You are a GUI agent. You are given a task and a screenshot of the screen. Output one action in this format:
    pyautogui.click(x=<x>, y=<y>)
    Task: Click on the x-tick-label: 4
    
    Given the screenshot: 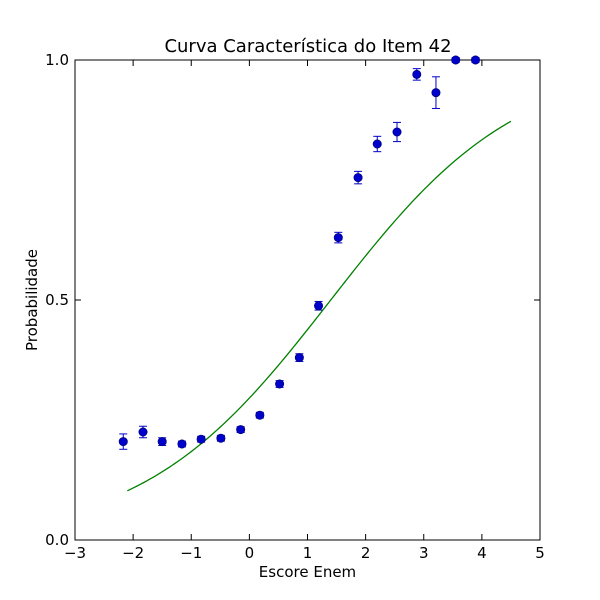 What is the action you would take?
    pyautogui.click(x=482, y=553)
    